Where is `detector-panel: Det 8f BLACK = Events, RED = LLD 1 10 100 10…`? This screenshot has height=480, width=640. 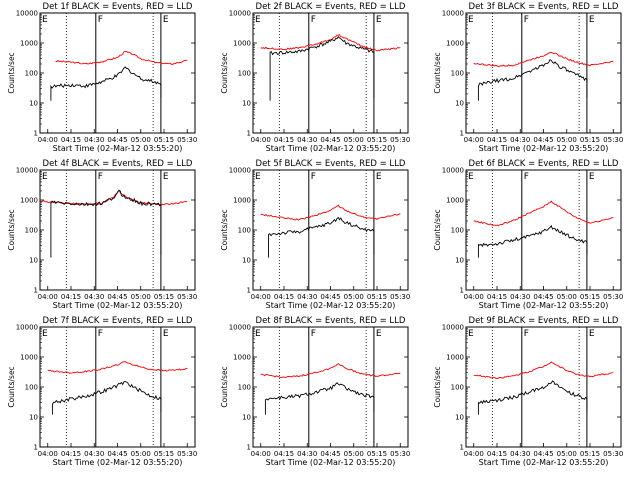
detector-panel: Det 8f BLACK = Events, RED = LLD 1 10 100 10… is located at coordinates (315, 391).